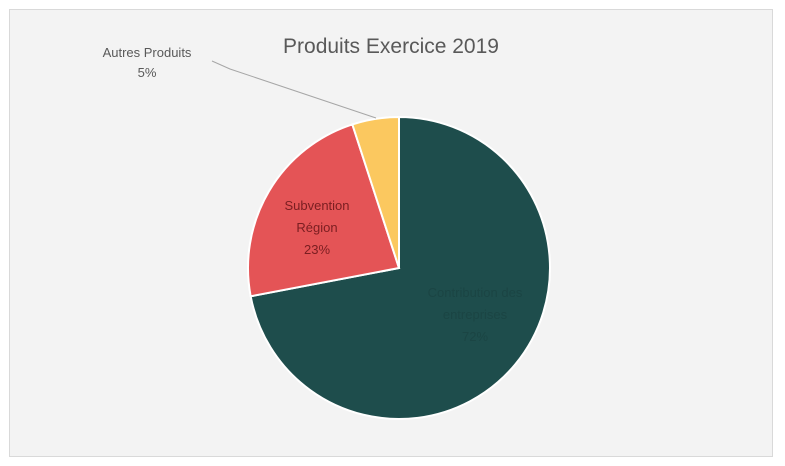  What do you see at coordinates (147, 72) in the screenshot?
I see `slice-value-2: 5%` at bounding box center [147, 72].